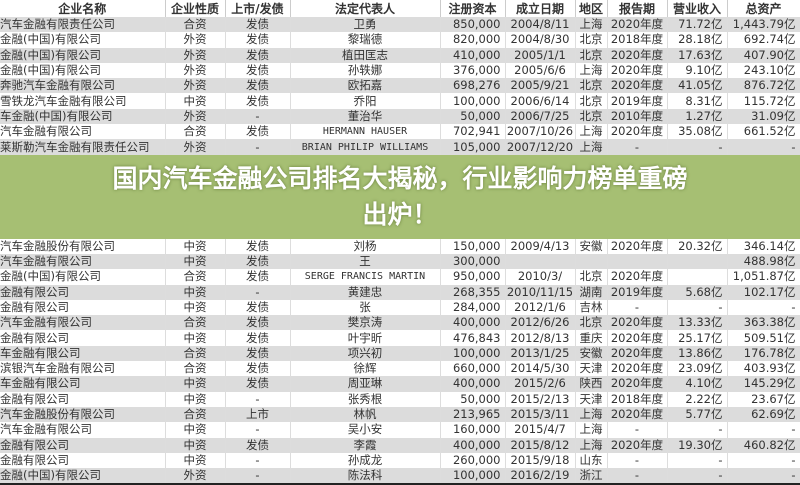  I want to click on table-cell: 乔阳, so click(365, 101).